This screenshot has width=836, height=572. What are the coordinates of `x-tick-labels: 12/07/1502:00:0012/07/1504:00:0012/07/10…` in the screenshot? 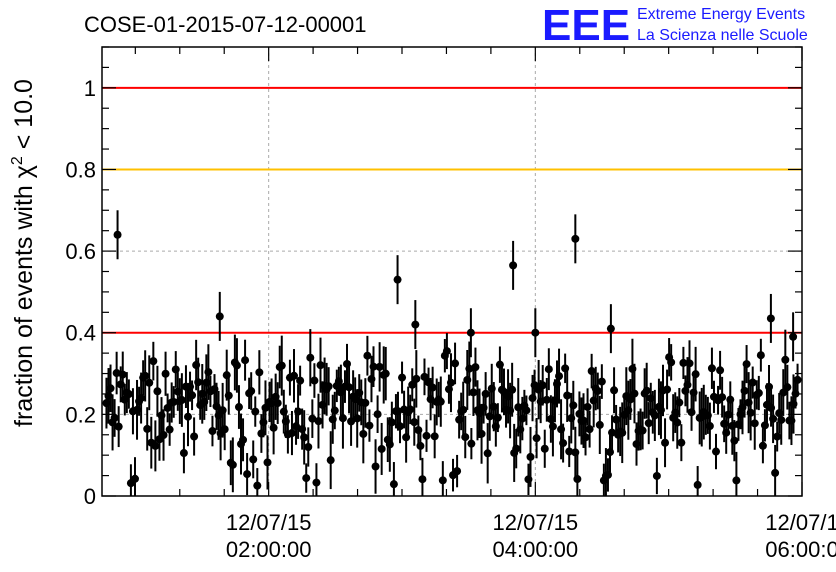 It's located at (531, 536).